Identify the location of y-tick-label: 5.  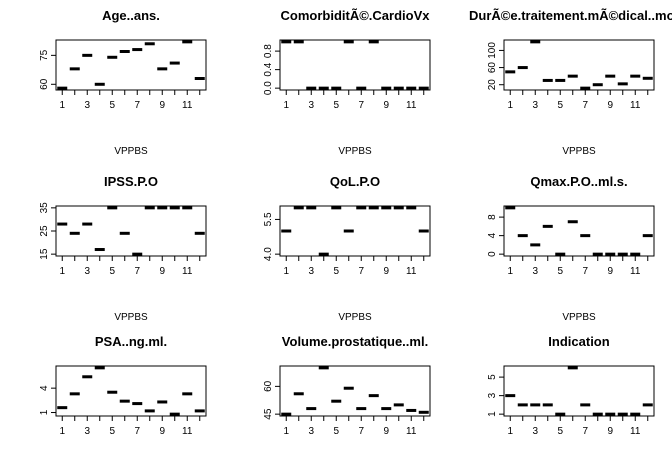
(492, 377).